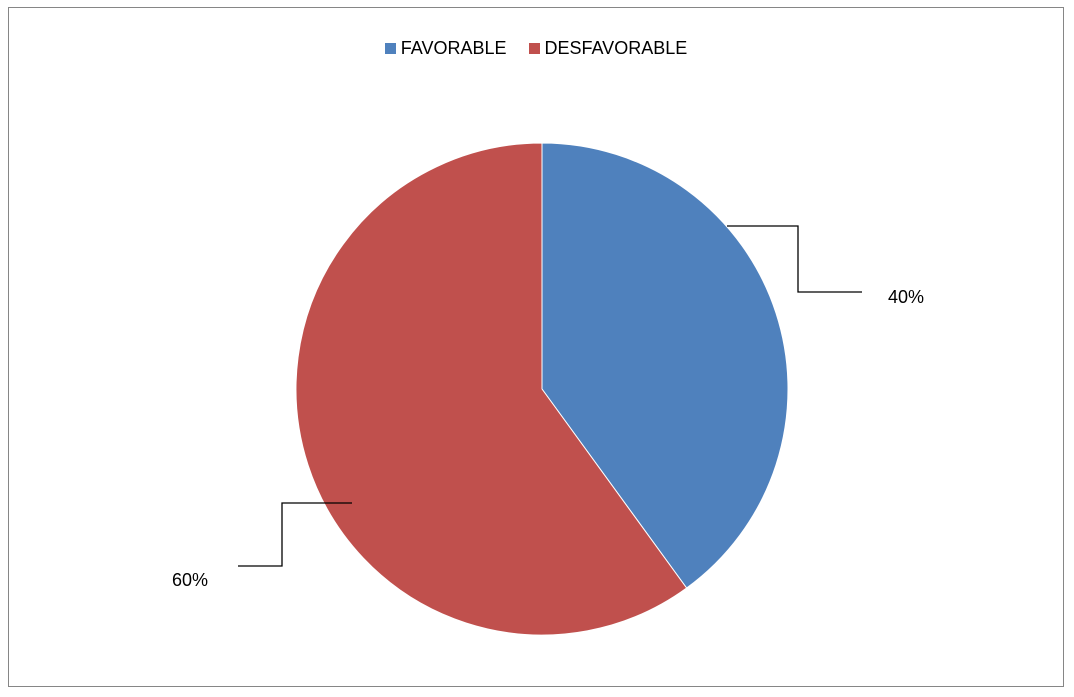 Image resolution: width=1074 pixels, height=697 pixels. I want to click on legend-item-desfavorable: DESFAVORABLE, so click(608, 48).